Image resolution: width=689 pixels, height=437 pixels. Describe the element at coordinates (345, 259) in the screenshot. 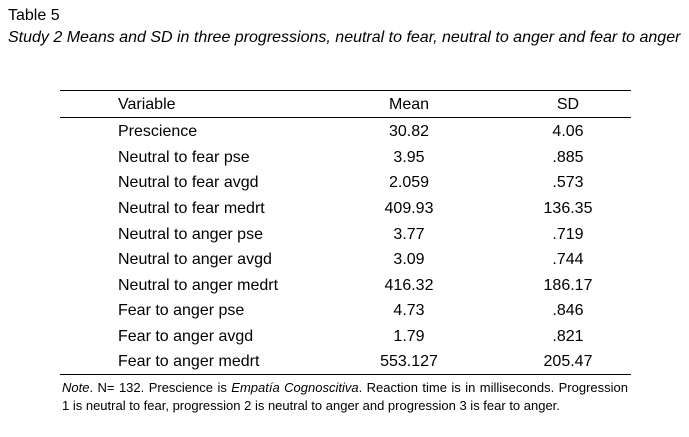

I see `table-row: Neutral to anger avgd 3.09 .744` at that location.